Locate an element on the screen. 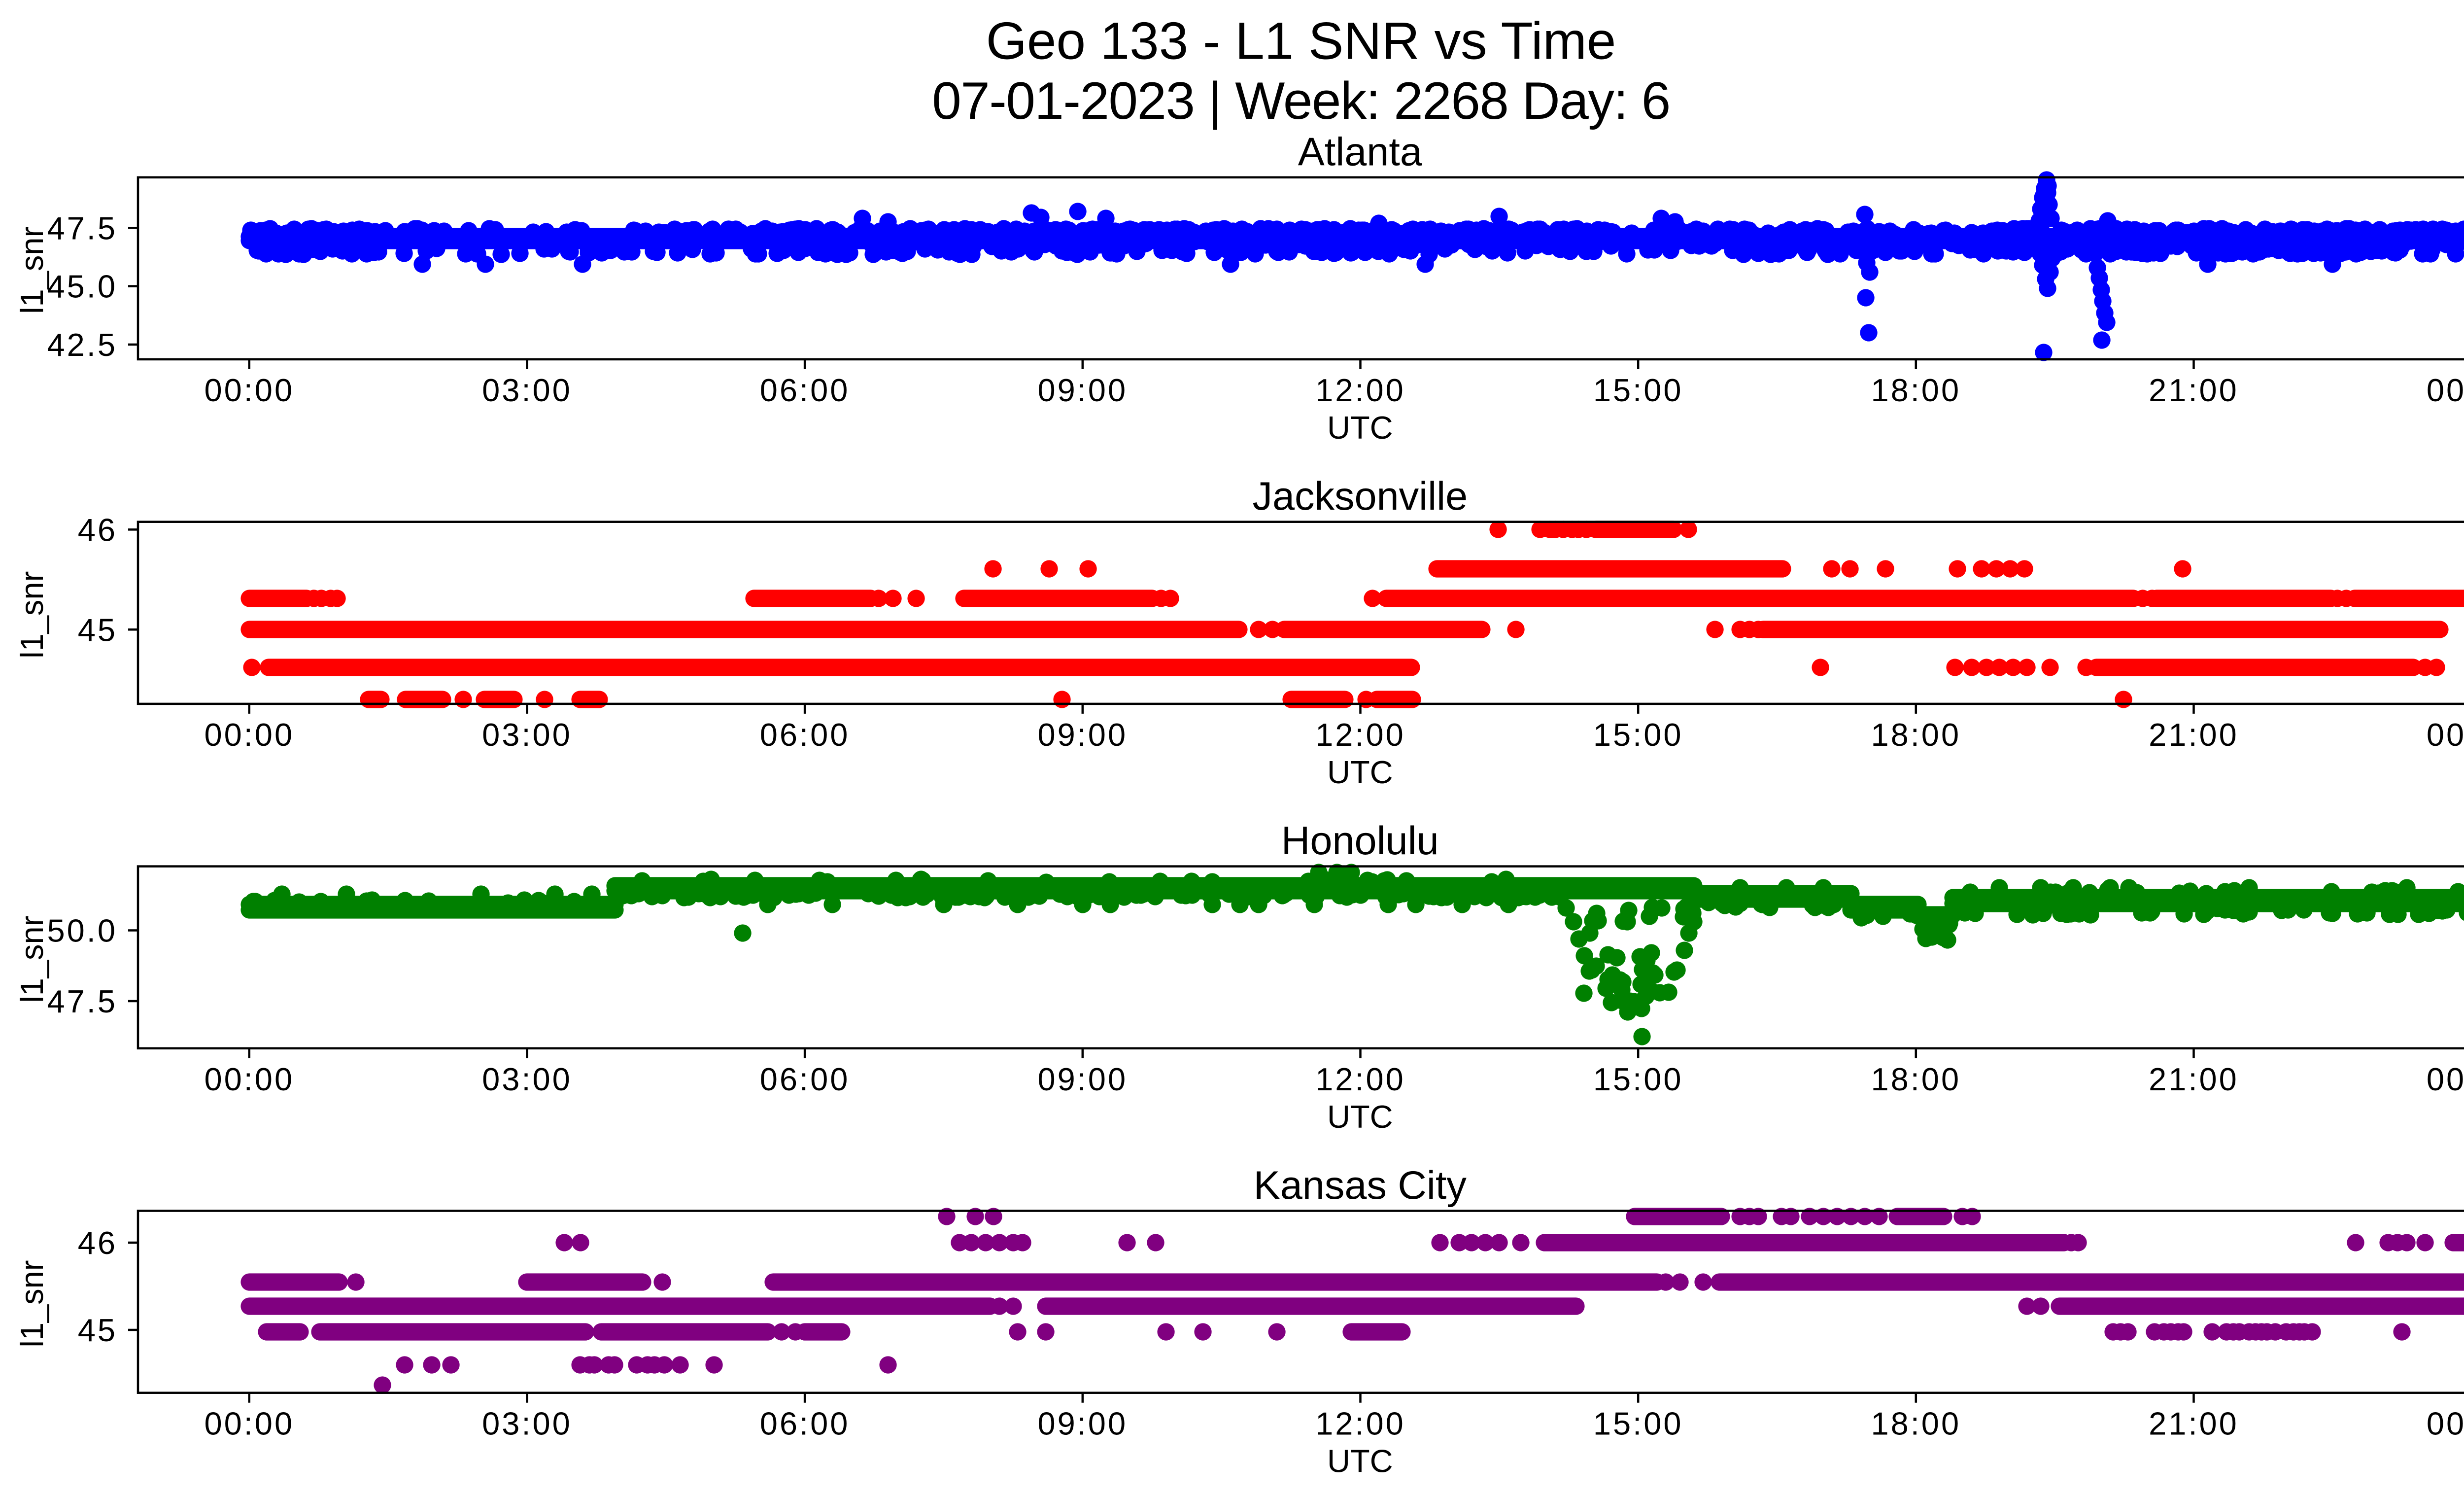 The image size is (2464, 1495). svg-text: Geo 133 - L1 SNR vs Time is located at coordinates (1301, 40).